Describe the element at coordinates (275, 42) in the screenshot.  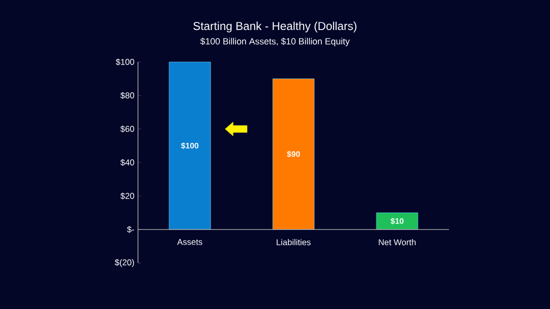
I see `chart-subtitle: $100 Billion Assets, $10 Billion Equity` at that location.